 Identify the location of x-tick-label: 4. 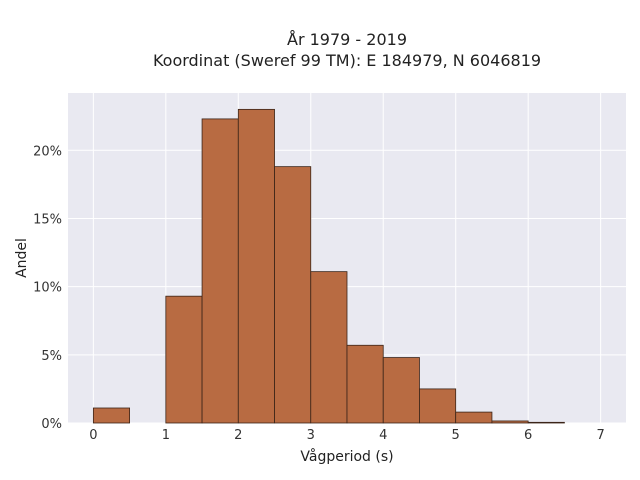
(383, 435).